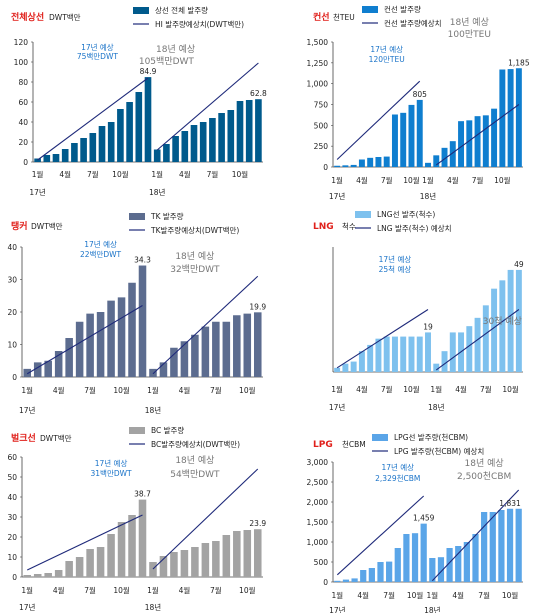 Image resolution: width=537 pixels, height=613 pixels. What do you see at coordinates (424, 518) in the screenshot?
I see `data-label: 1,459` at bounding box center [424, 518].